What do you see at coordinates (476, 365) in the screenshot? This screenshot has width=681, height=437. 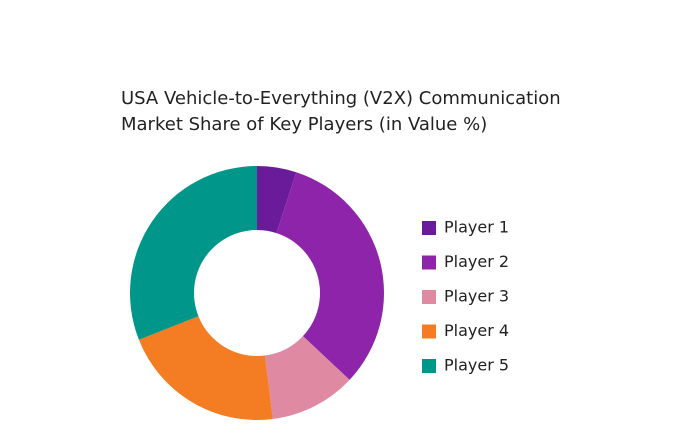 I see `legend-label: Player 5` at bounding box center [476, 365].